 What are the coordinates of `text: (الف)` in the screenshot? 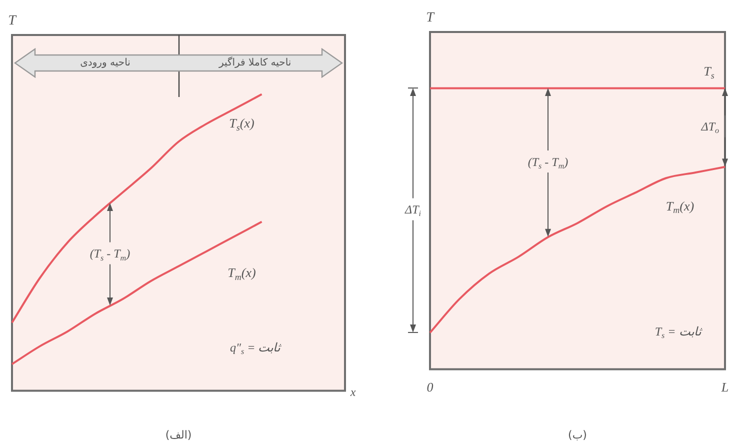 It's located at (178, 435).